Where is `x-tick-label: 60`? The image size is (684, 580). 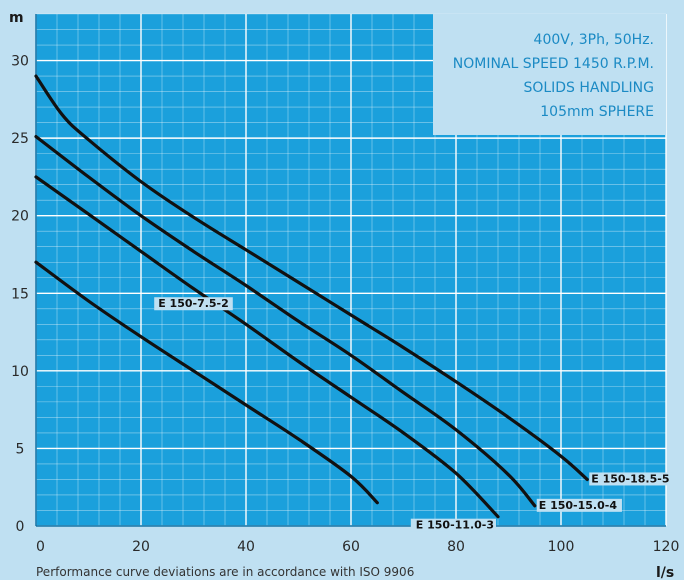 x-tick-label: 60 is located at coordinates (351, 547).